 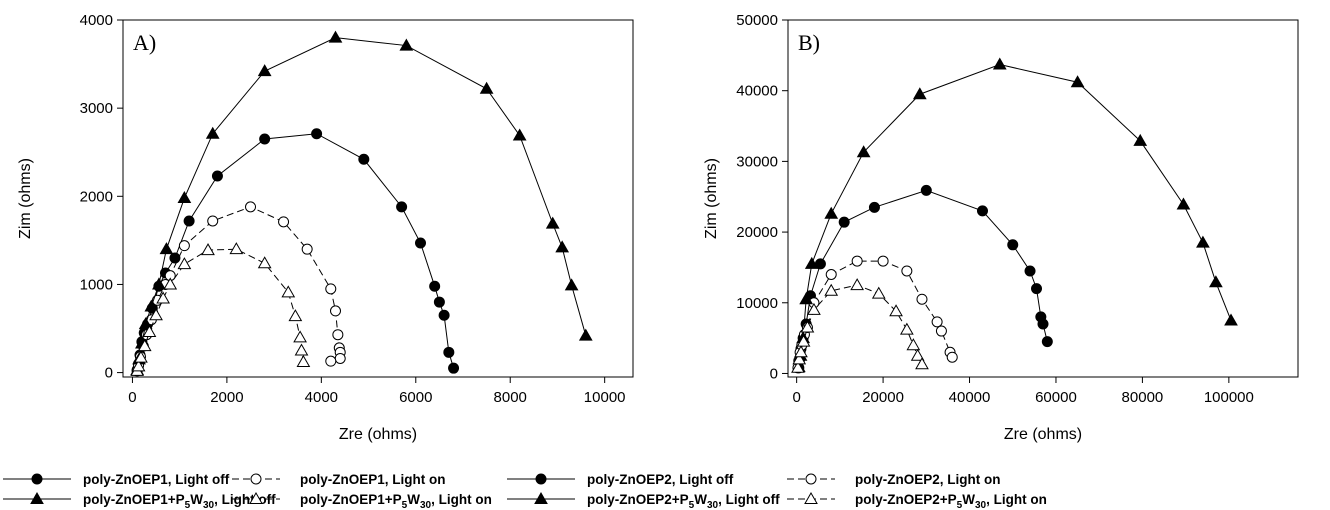 I want to click on legend-entry: poly-ZnOEP2, Light on, so click(x=894, y=479).